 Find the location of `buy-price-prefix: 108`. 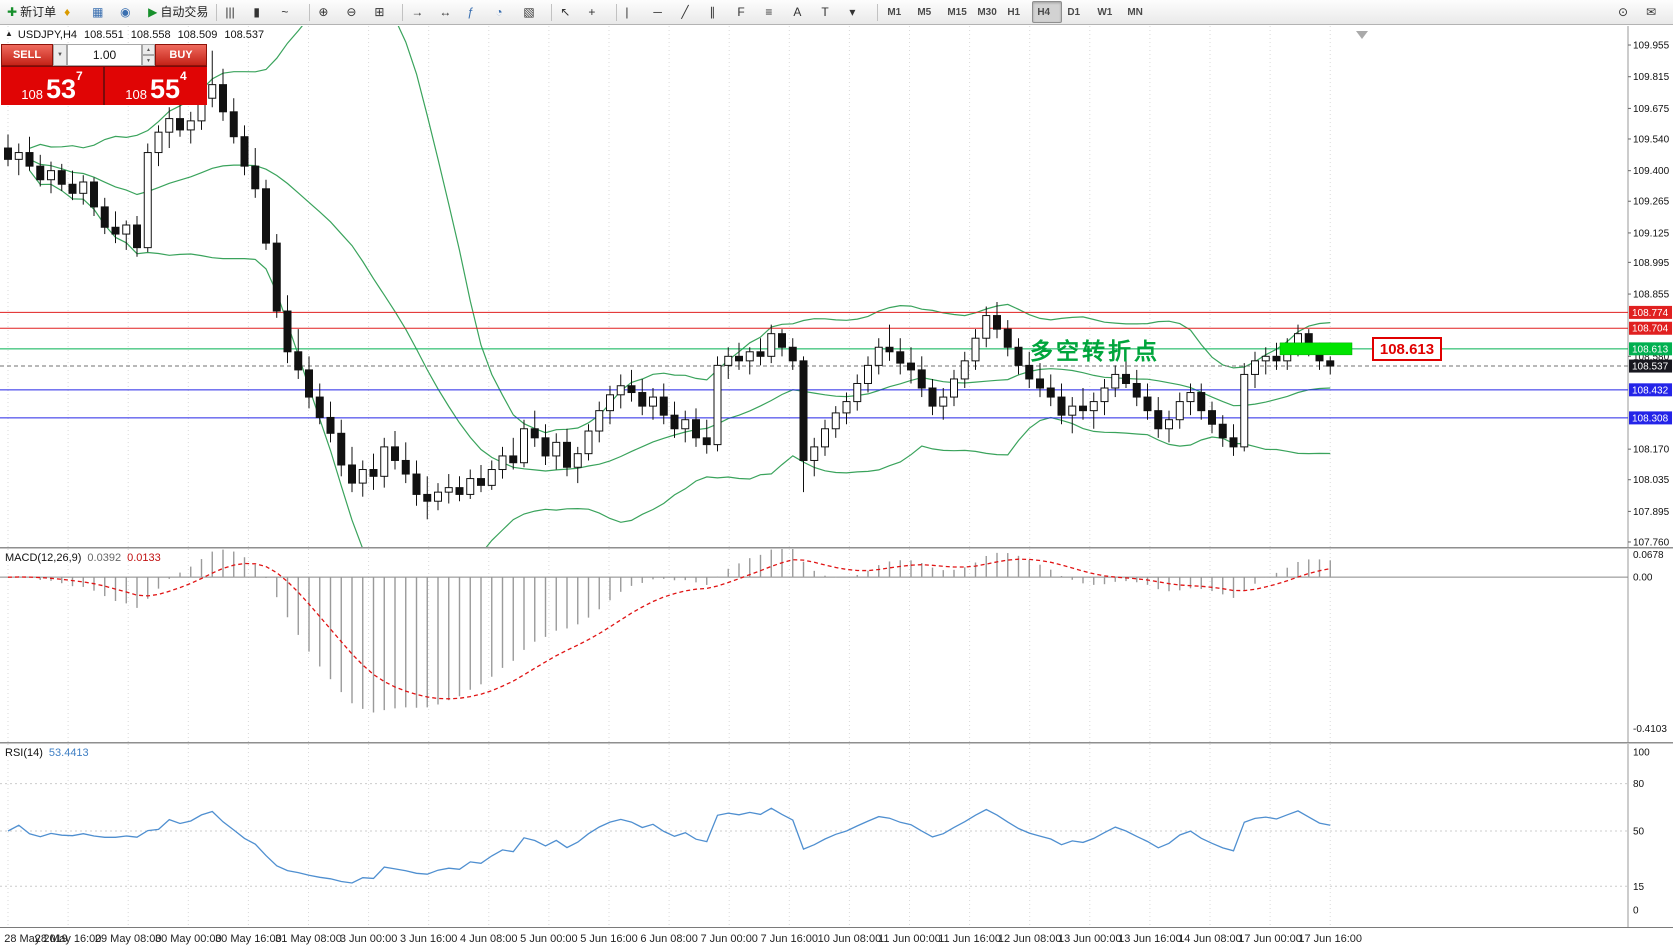

buy-price-prefix: 108 is located at coordinates (136, 94).